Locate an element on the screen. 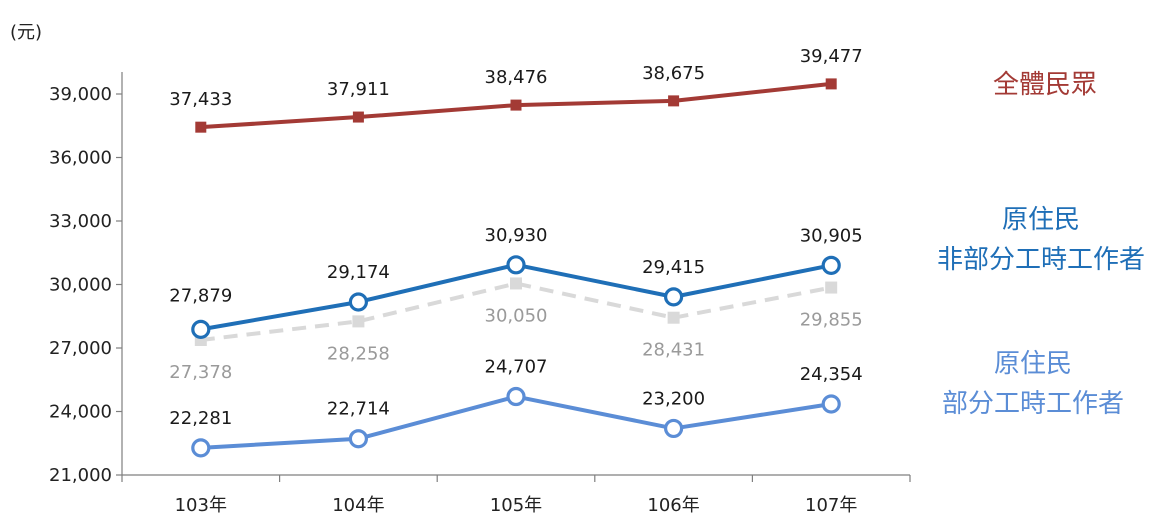  x-tick-label: 105年 is located at coordinates (516, 505).